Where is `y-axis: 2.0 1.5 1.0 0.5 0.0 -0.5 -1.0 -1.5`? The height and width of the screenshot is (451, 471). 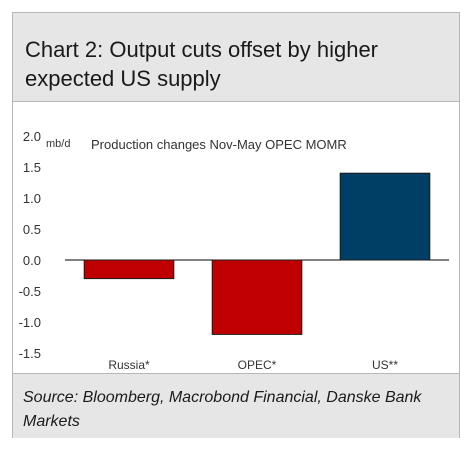 y-axis: 2.0 1.5 1.0 0.5 0.0 -0.5 -1.0 -1.5 is located at coordinates (30, 245).